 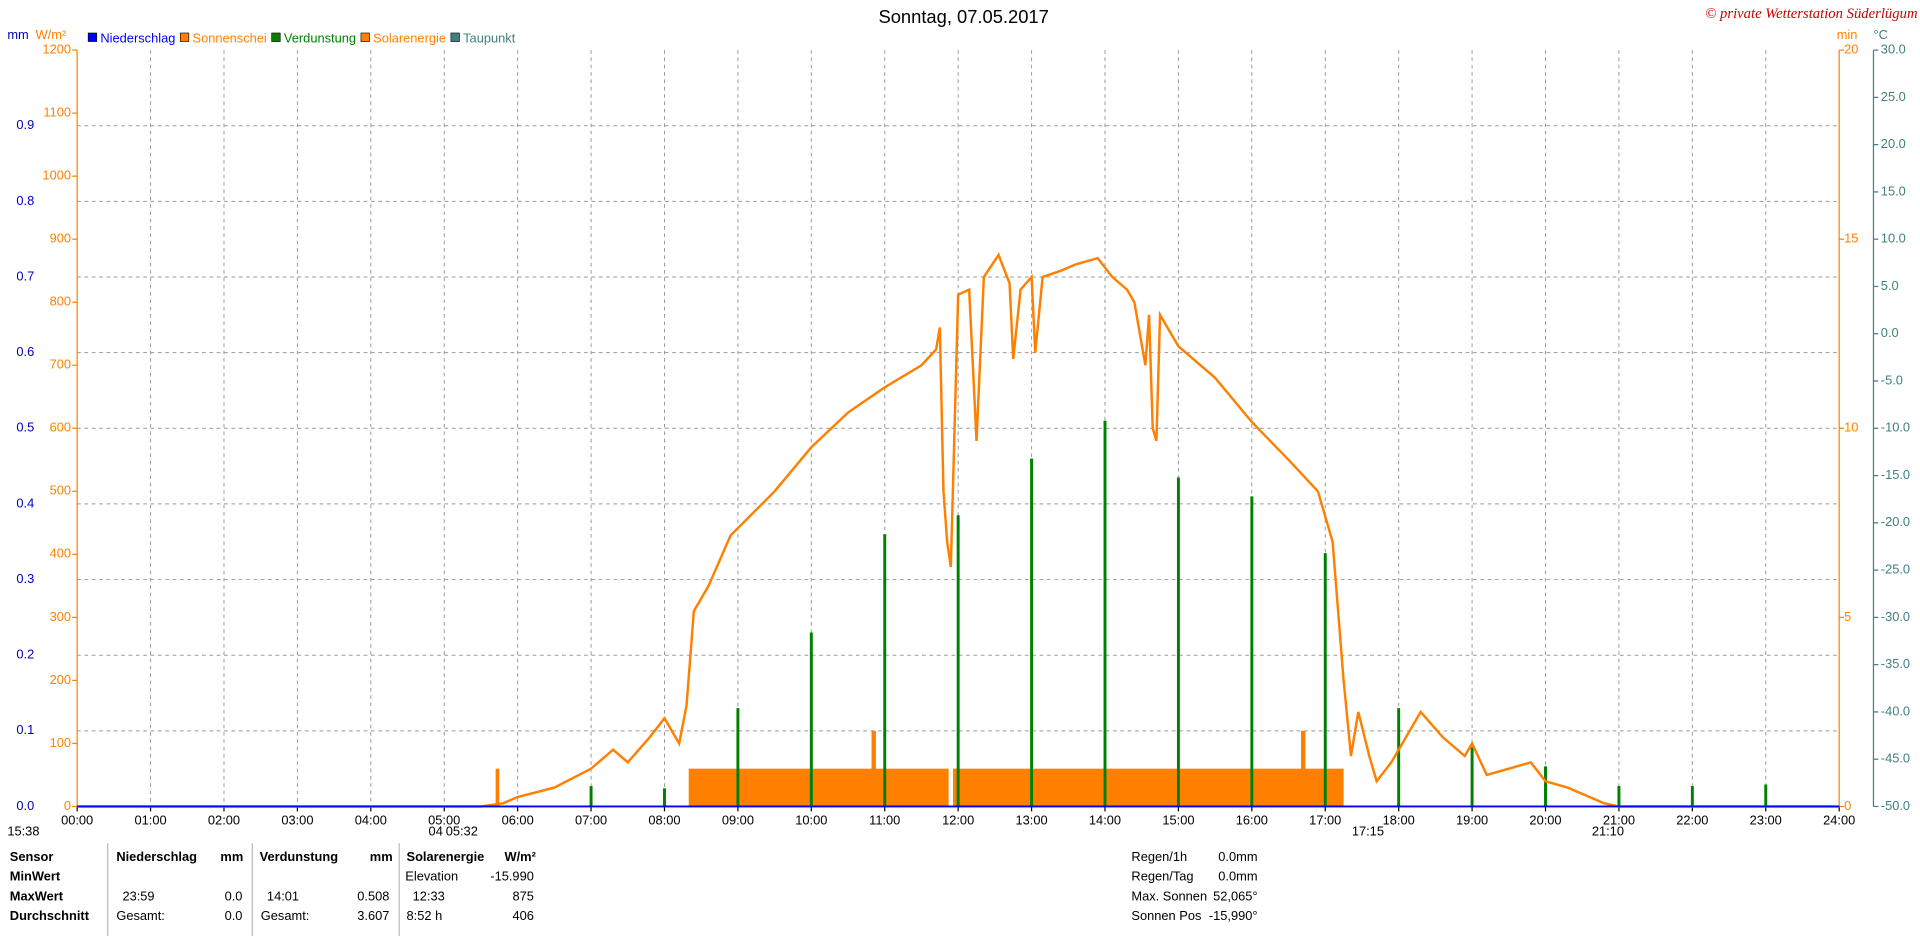 I want to click on table-cell: 14:01, so click(x=283, y=895).